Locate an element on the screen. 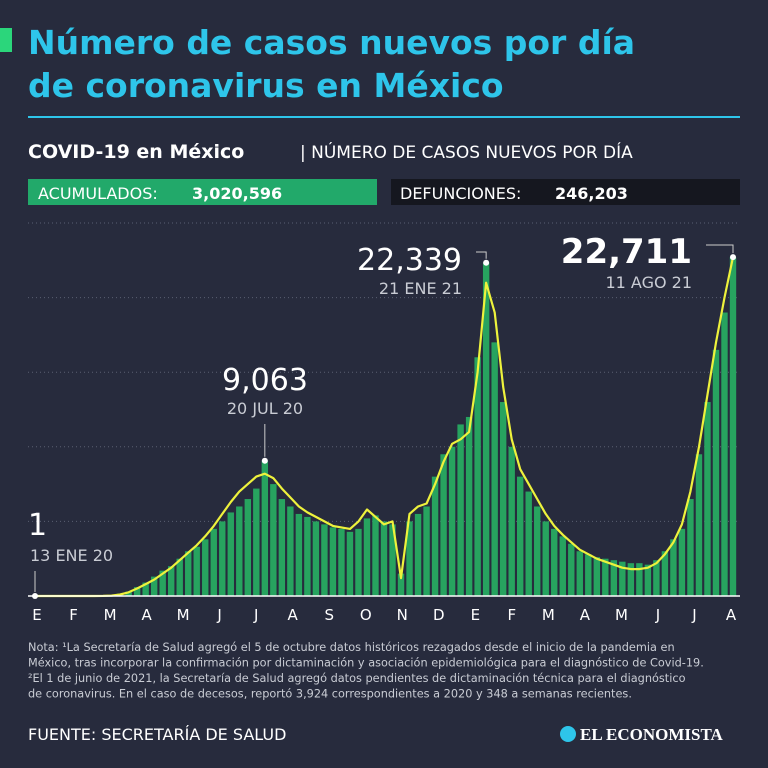 This screenshot has height=768, width=768. accent is located at coordinates (6, 40).